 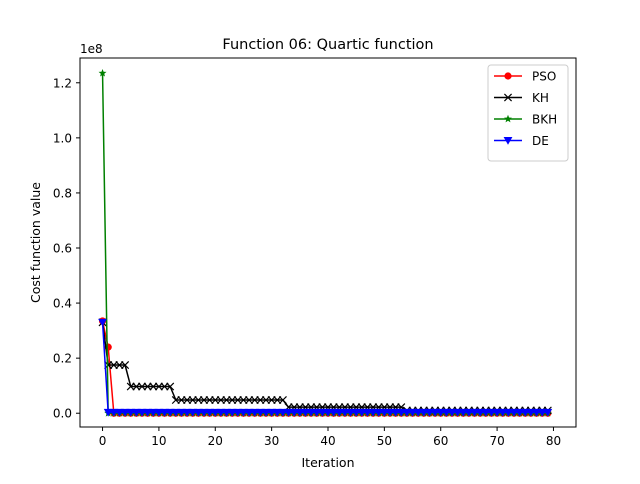 What do you see at coordinates (35, 242) in the screenshot?
I see `y-axis-label: Cost function value` at bounding box center [35, 242].